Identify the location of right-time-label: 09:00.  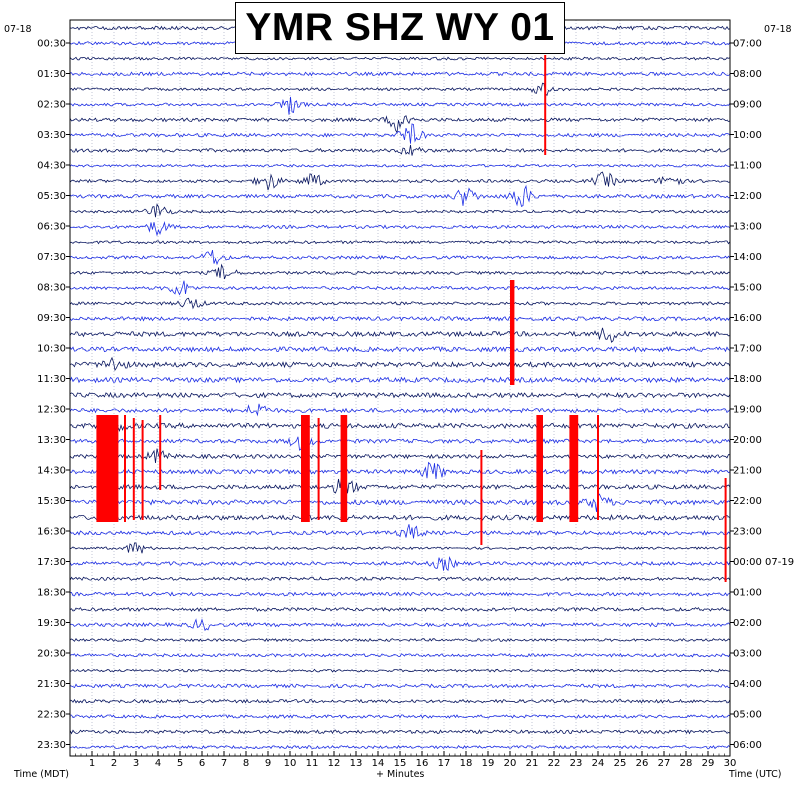
(747, 105).